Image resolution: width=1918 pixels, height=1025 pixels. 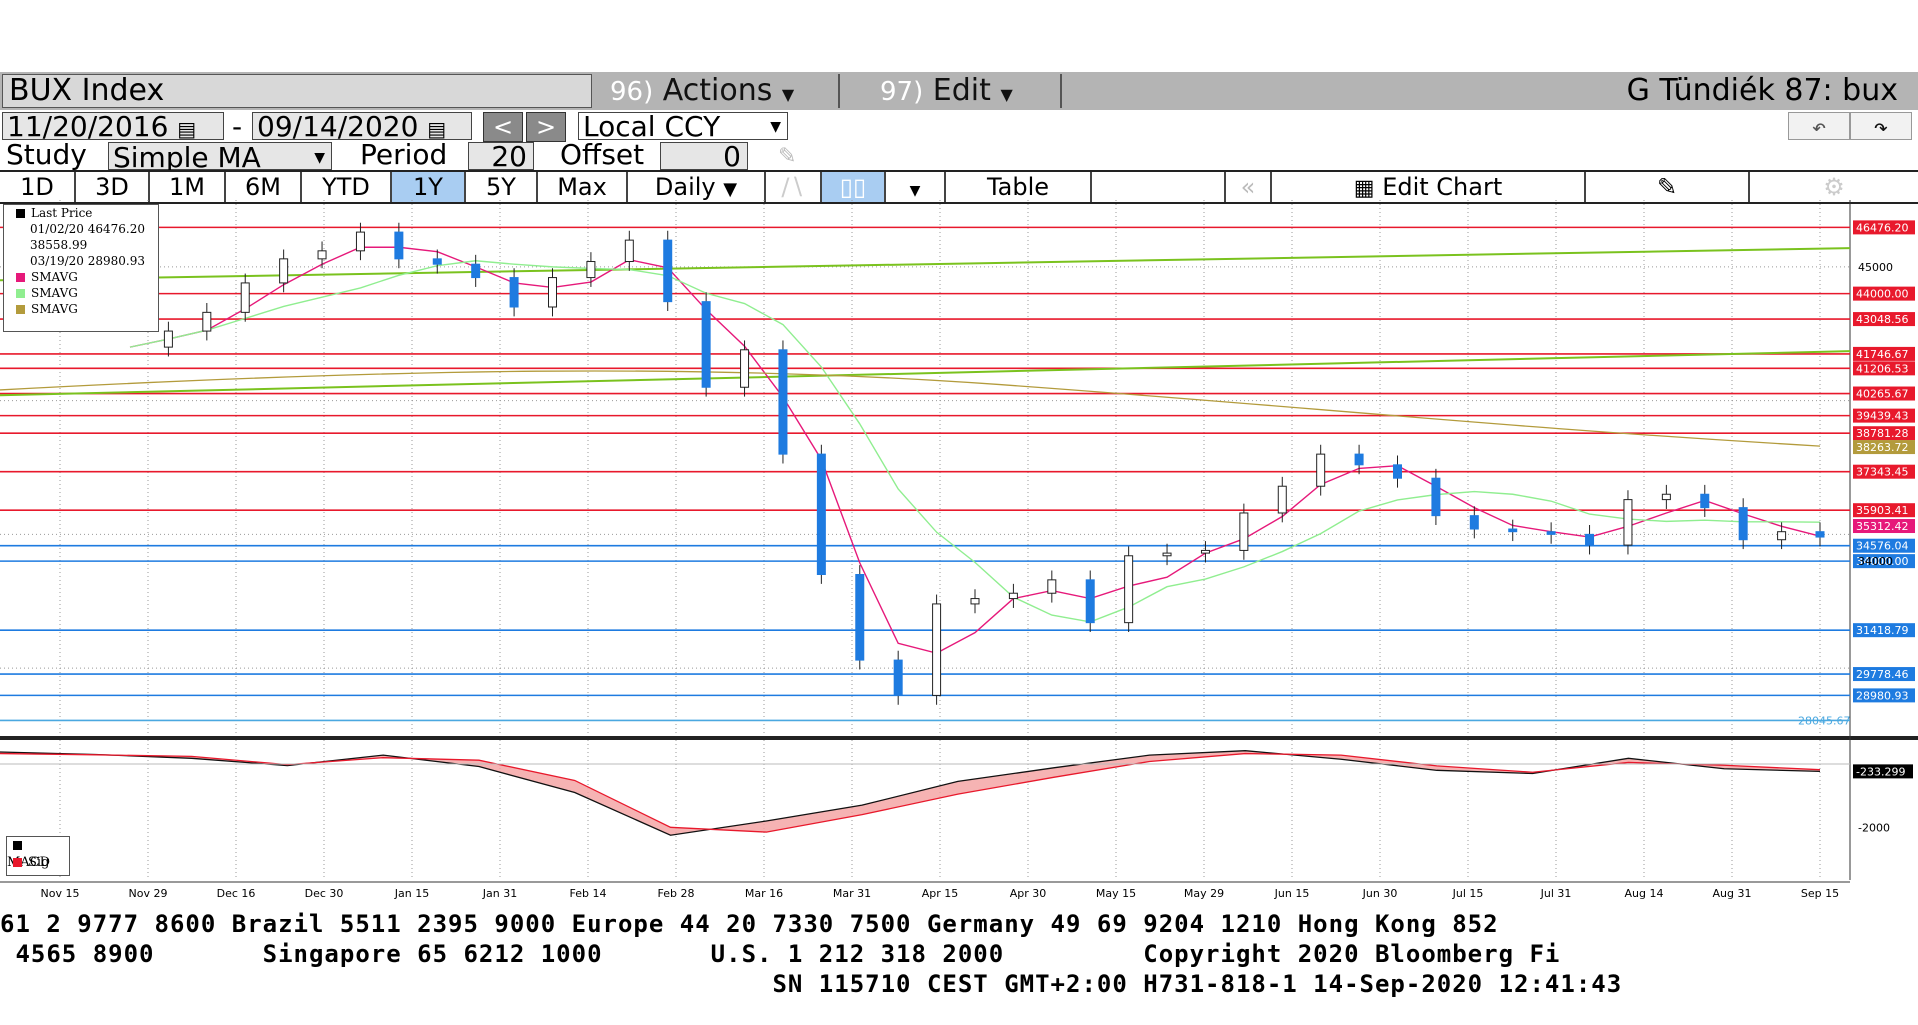 I want to click on x-tick-label: Feb 28, so click(x=676, y=893).